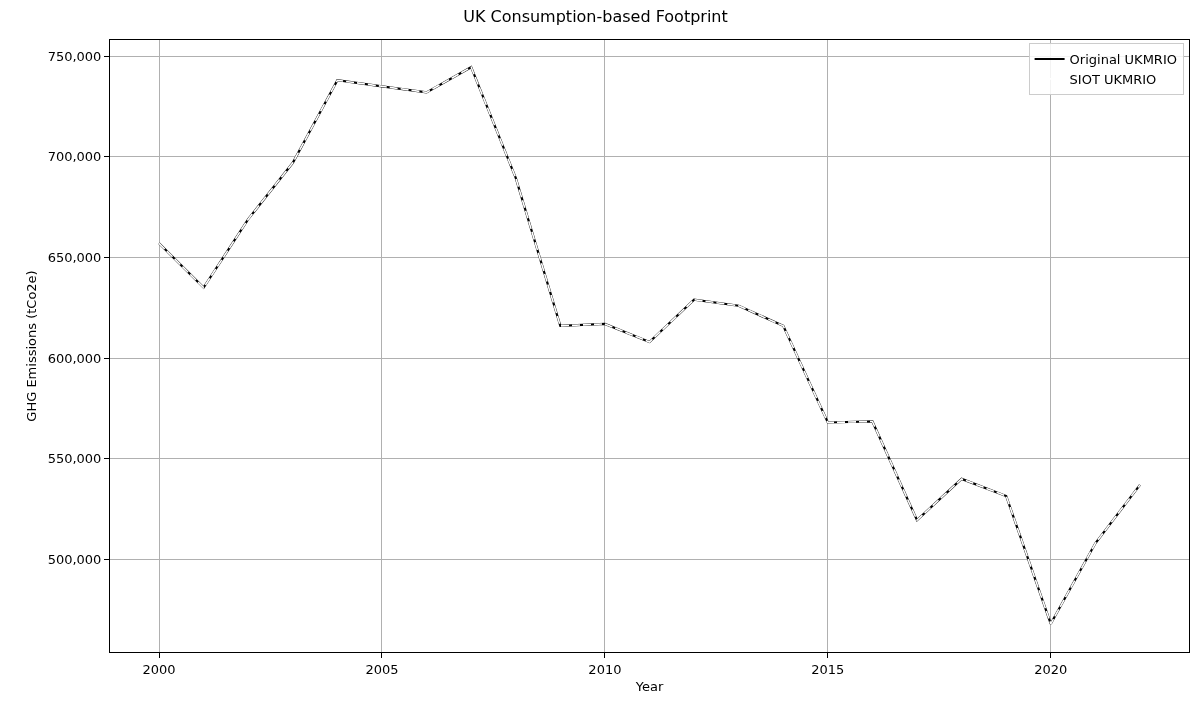 The width and height of the screenshot is (1191, 707). What do you see at coordinates (828, 669) in the screenshot?
I see `x-tick-label: 2015` at bounding box center [828, 669].